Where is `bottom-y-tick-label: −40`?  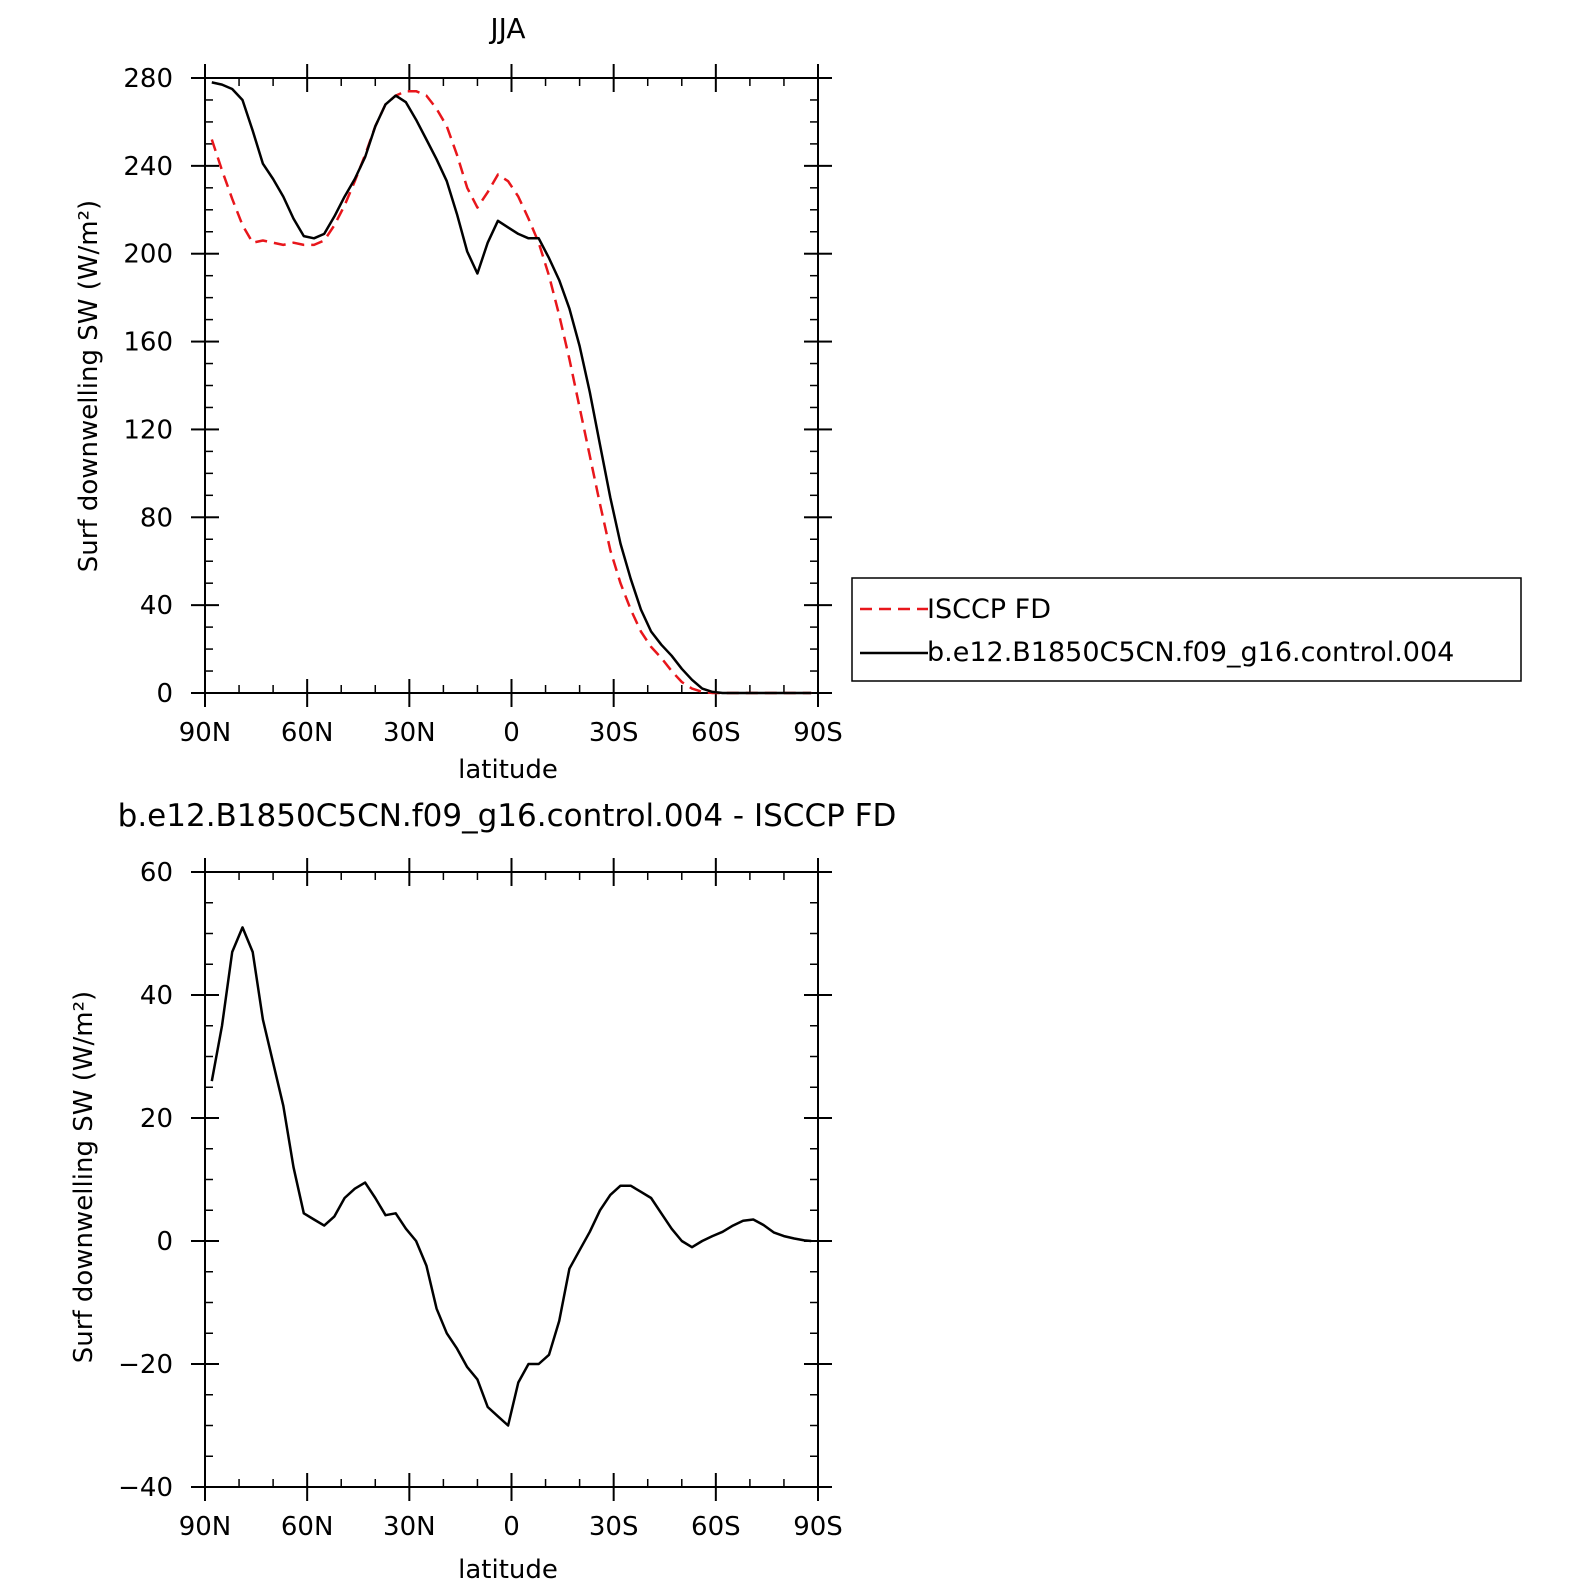
bottom-y-tick-label: −40 is located at coordinates (145, 1488).